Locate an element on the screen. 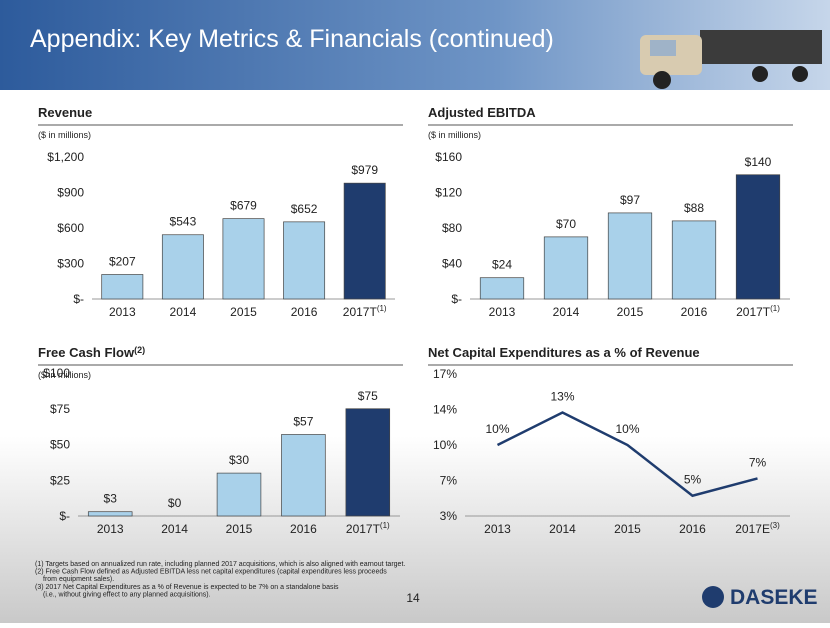 This screenshot has height=628, width=830. y-tick-label: $120 is located at coordinates (448, 193).